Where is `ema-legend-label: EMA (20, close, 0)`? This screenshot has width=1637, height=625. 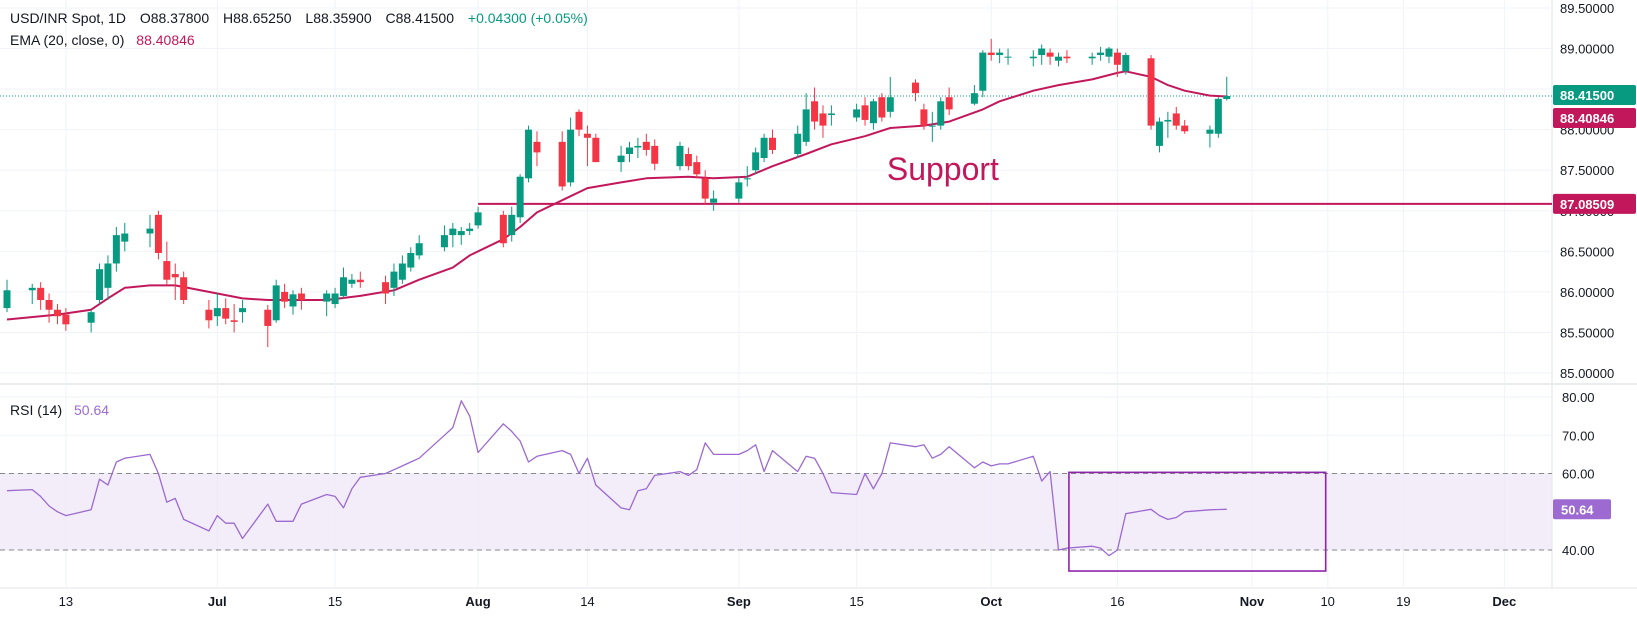
ema-legend-label: EMA (20, close, 0) is located at coordinates (67, 40).